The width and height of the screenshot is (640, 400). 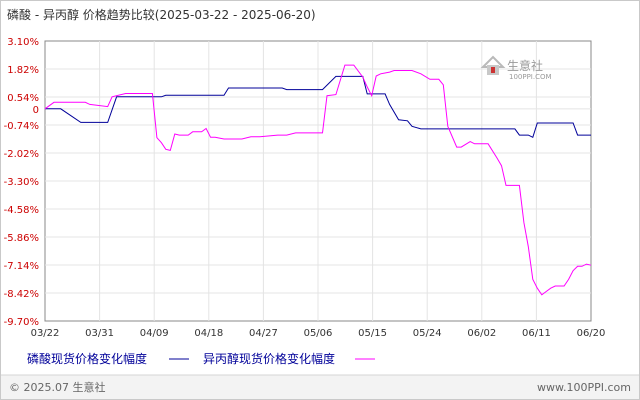 I want to click on y-tick-label: 0.54%, so click(x=23, y=98).